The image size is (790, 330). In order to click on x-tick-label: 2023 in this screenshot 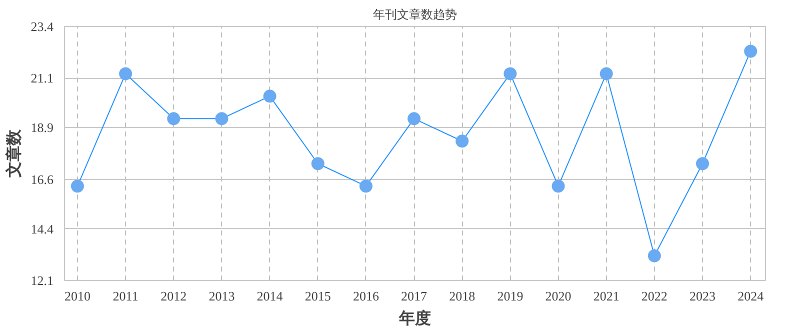, I will do `click(703, 296)`.